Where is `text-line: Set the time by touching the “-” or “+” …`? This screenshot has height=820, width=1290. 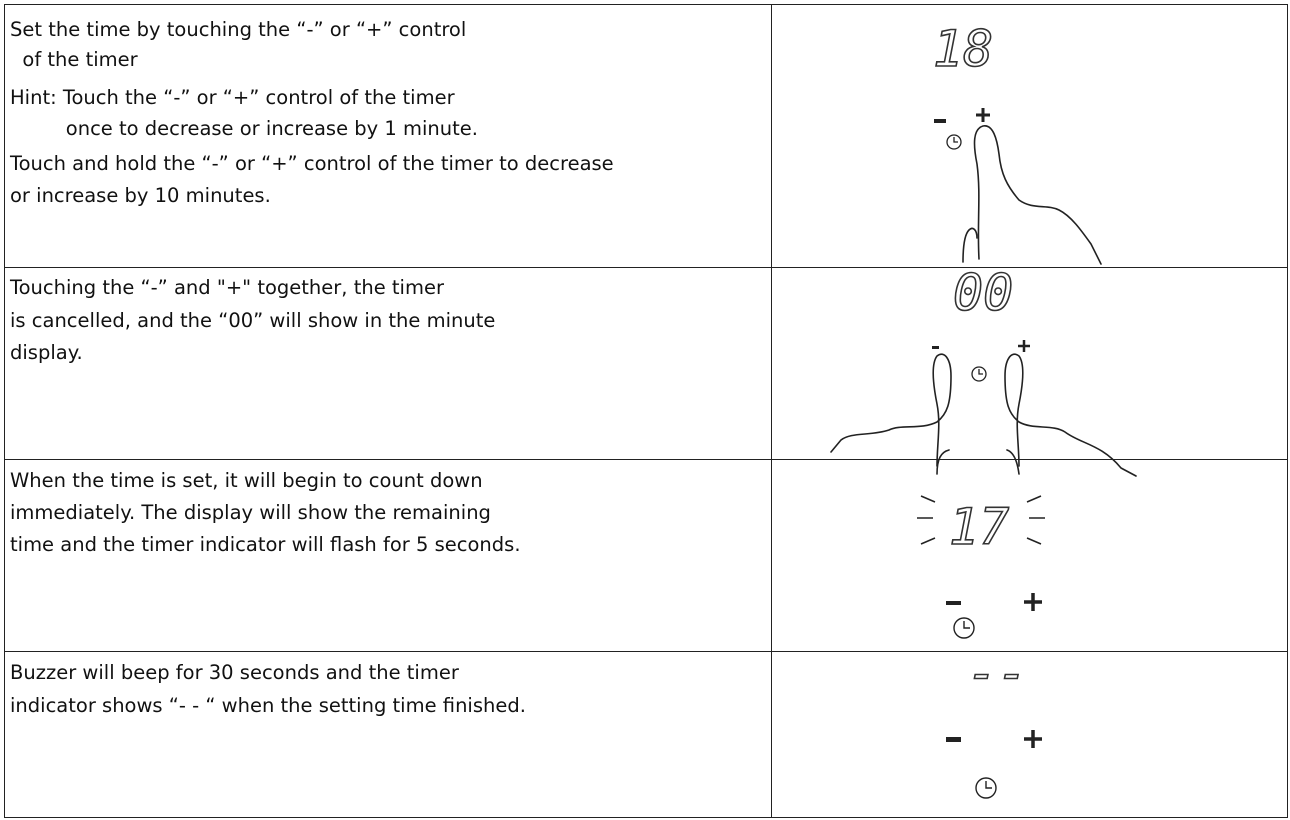
text-line: Set the time by touching the “-” or “+” … is located at coordinates (238, 29).